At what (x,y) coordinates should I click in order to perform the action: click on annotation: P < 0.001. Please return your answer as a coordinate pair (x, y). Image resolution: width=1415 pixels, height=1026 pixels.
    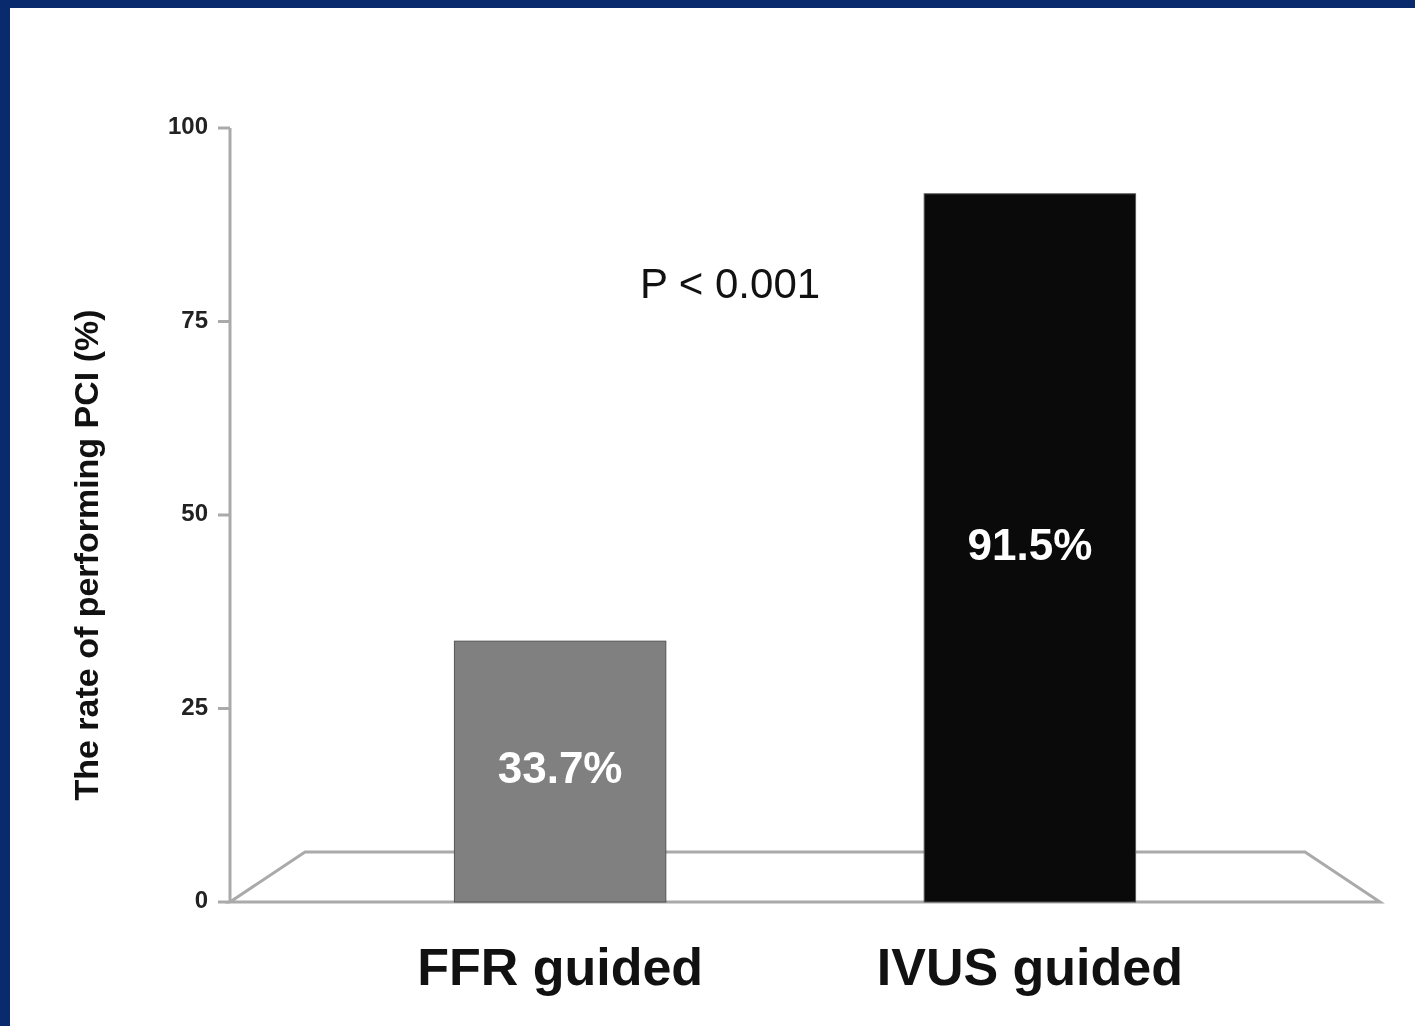
    Looking at the image, I should click on (730, 283).